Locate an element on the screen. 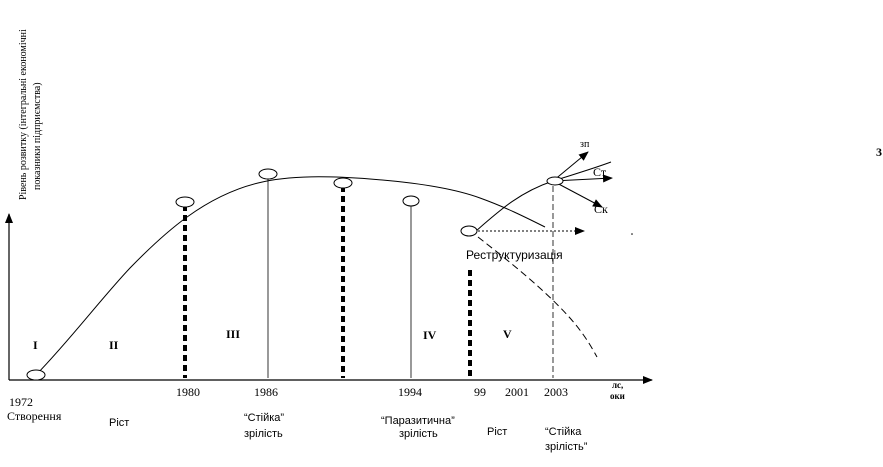 This screenshot has width=883, height=467. stage-numeral-4: IV is located at coordinates (430, 335).